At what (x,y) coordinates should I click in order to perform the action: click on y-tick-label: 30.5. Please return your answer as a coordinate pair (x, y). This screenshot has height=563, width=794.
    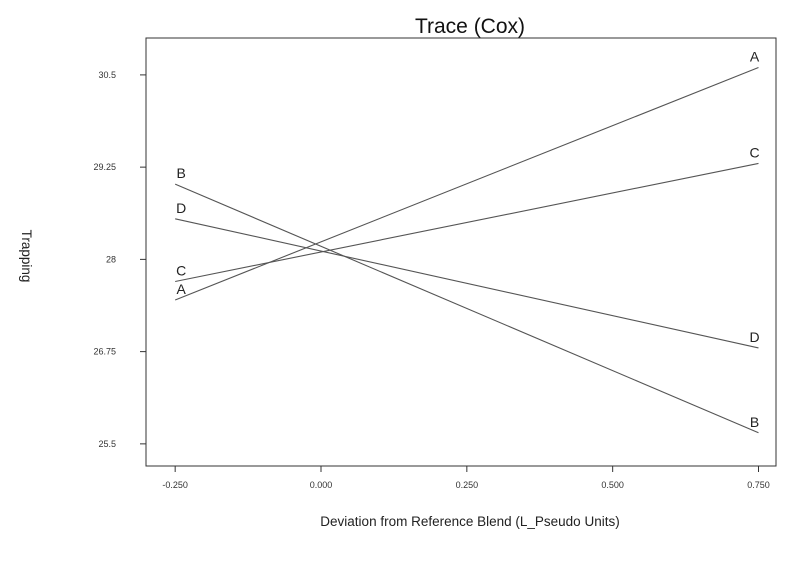
    Looking at the image, I should click on (107, 75).